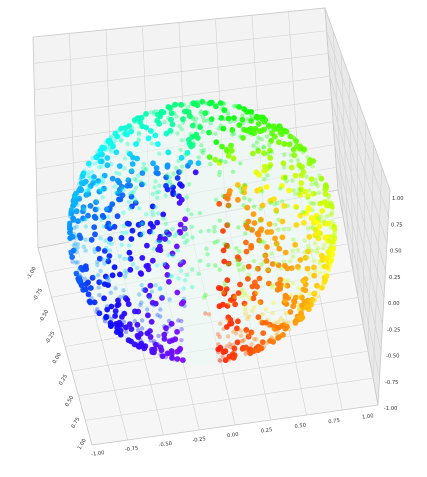 Image resolution: width=427 pixels, height=477 pixels. What do you see at coordinates (393, 330) in the screenshot?
I see `z-tick-label: -0.25` at bounding box center [393, 330].